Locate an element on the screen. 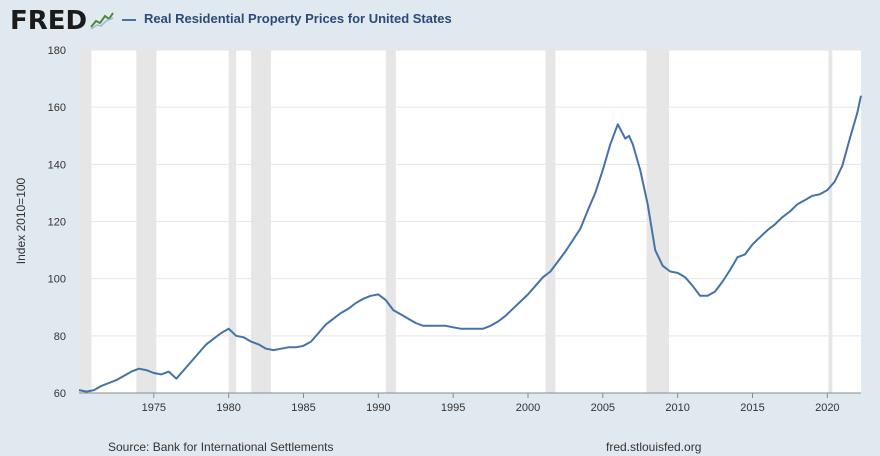 The width and height of the screenshot is (880, 456). source-url: fred.stlouisfed.org is located at coordinates (654, 447).